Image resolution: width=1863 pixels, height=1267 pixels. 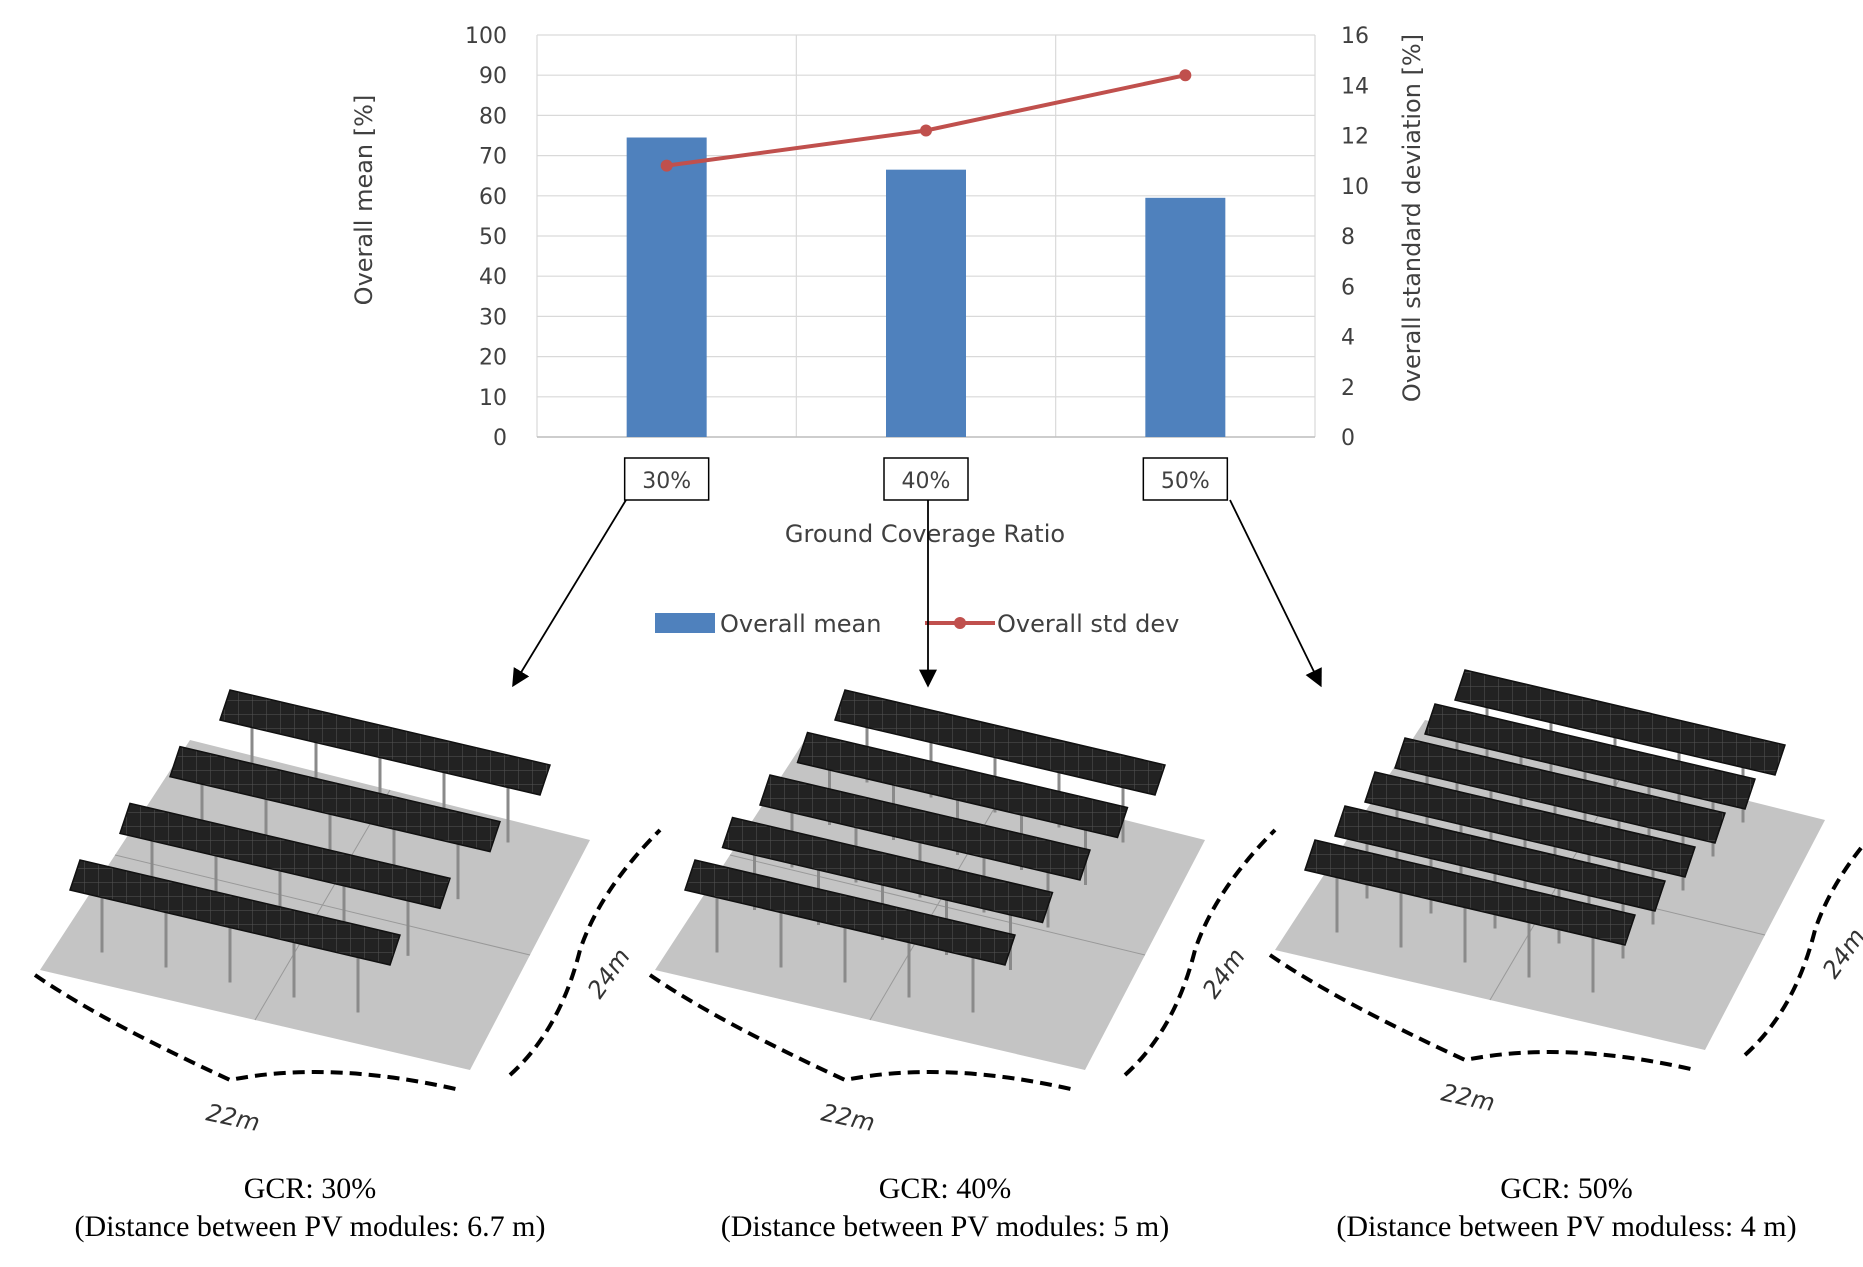 What do you see at coordinates (917, 593) in the screenshot?
I see `connector-arrows` at bounding box center [917, 593].